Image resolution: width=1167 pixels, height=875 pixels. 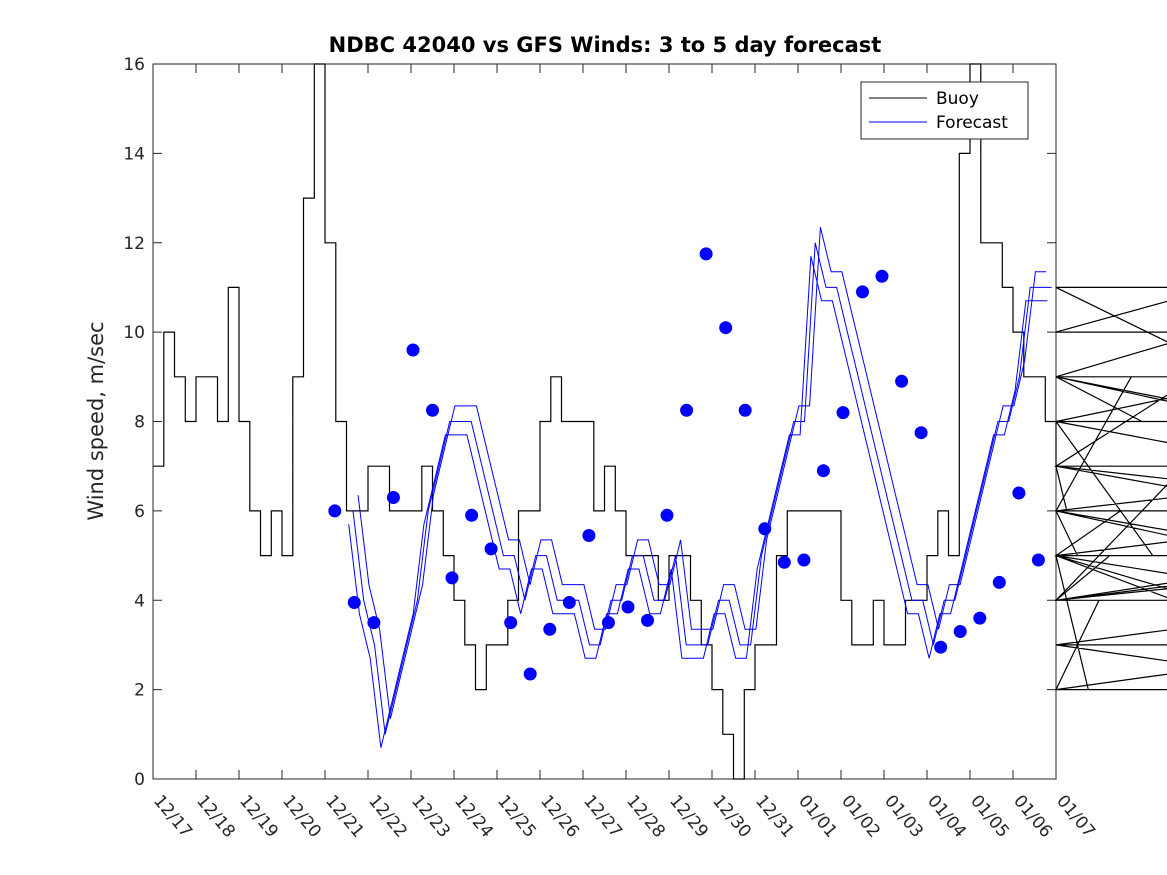 What do you see at coordinates (688, 816) in the screenshot?
I see `x-tick-label: 12/29` at bounding box center [688, 816].